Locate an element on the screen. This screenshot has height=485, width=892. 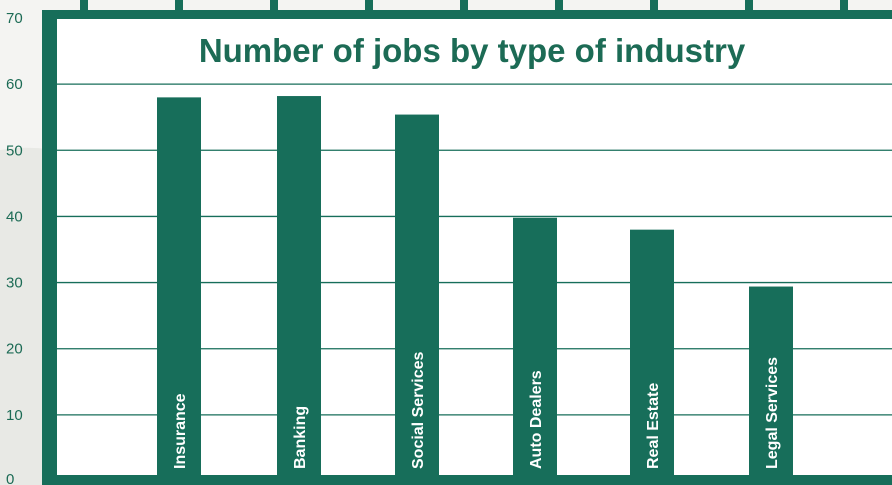
bar-label: Social Services is located at coordinates (418, 410).